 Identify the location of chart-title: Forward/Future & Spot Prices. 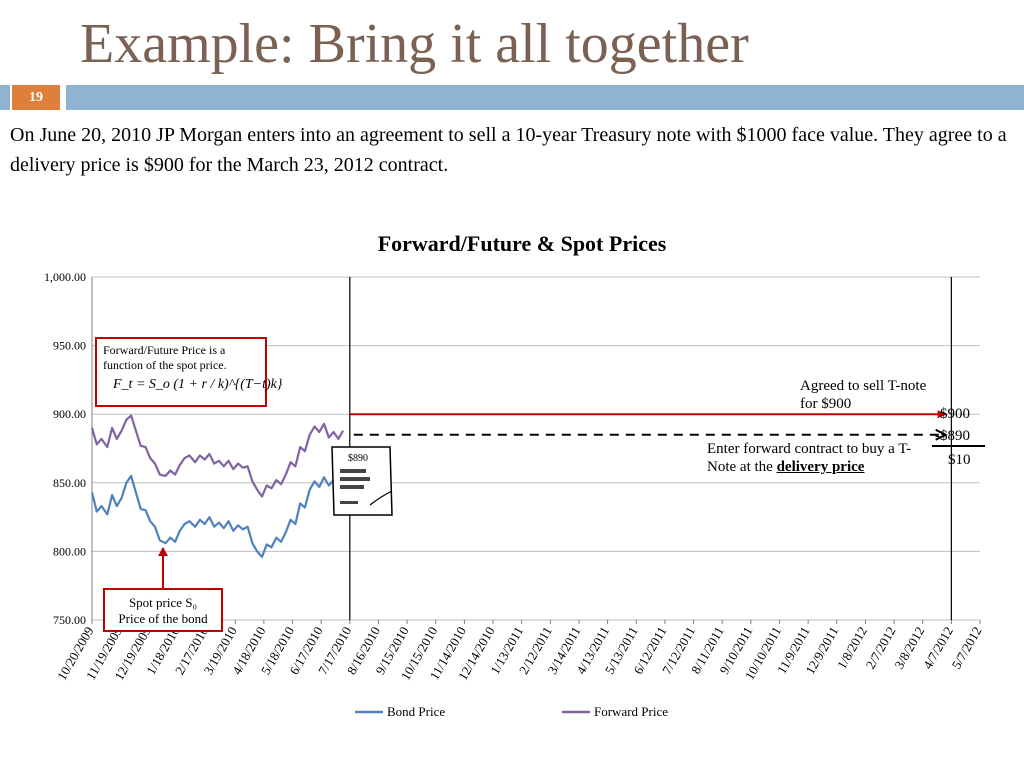
(522, 243).